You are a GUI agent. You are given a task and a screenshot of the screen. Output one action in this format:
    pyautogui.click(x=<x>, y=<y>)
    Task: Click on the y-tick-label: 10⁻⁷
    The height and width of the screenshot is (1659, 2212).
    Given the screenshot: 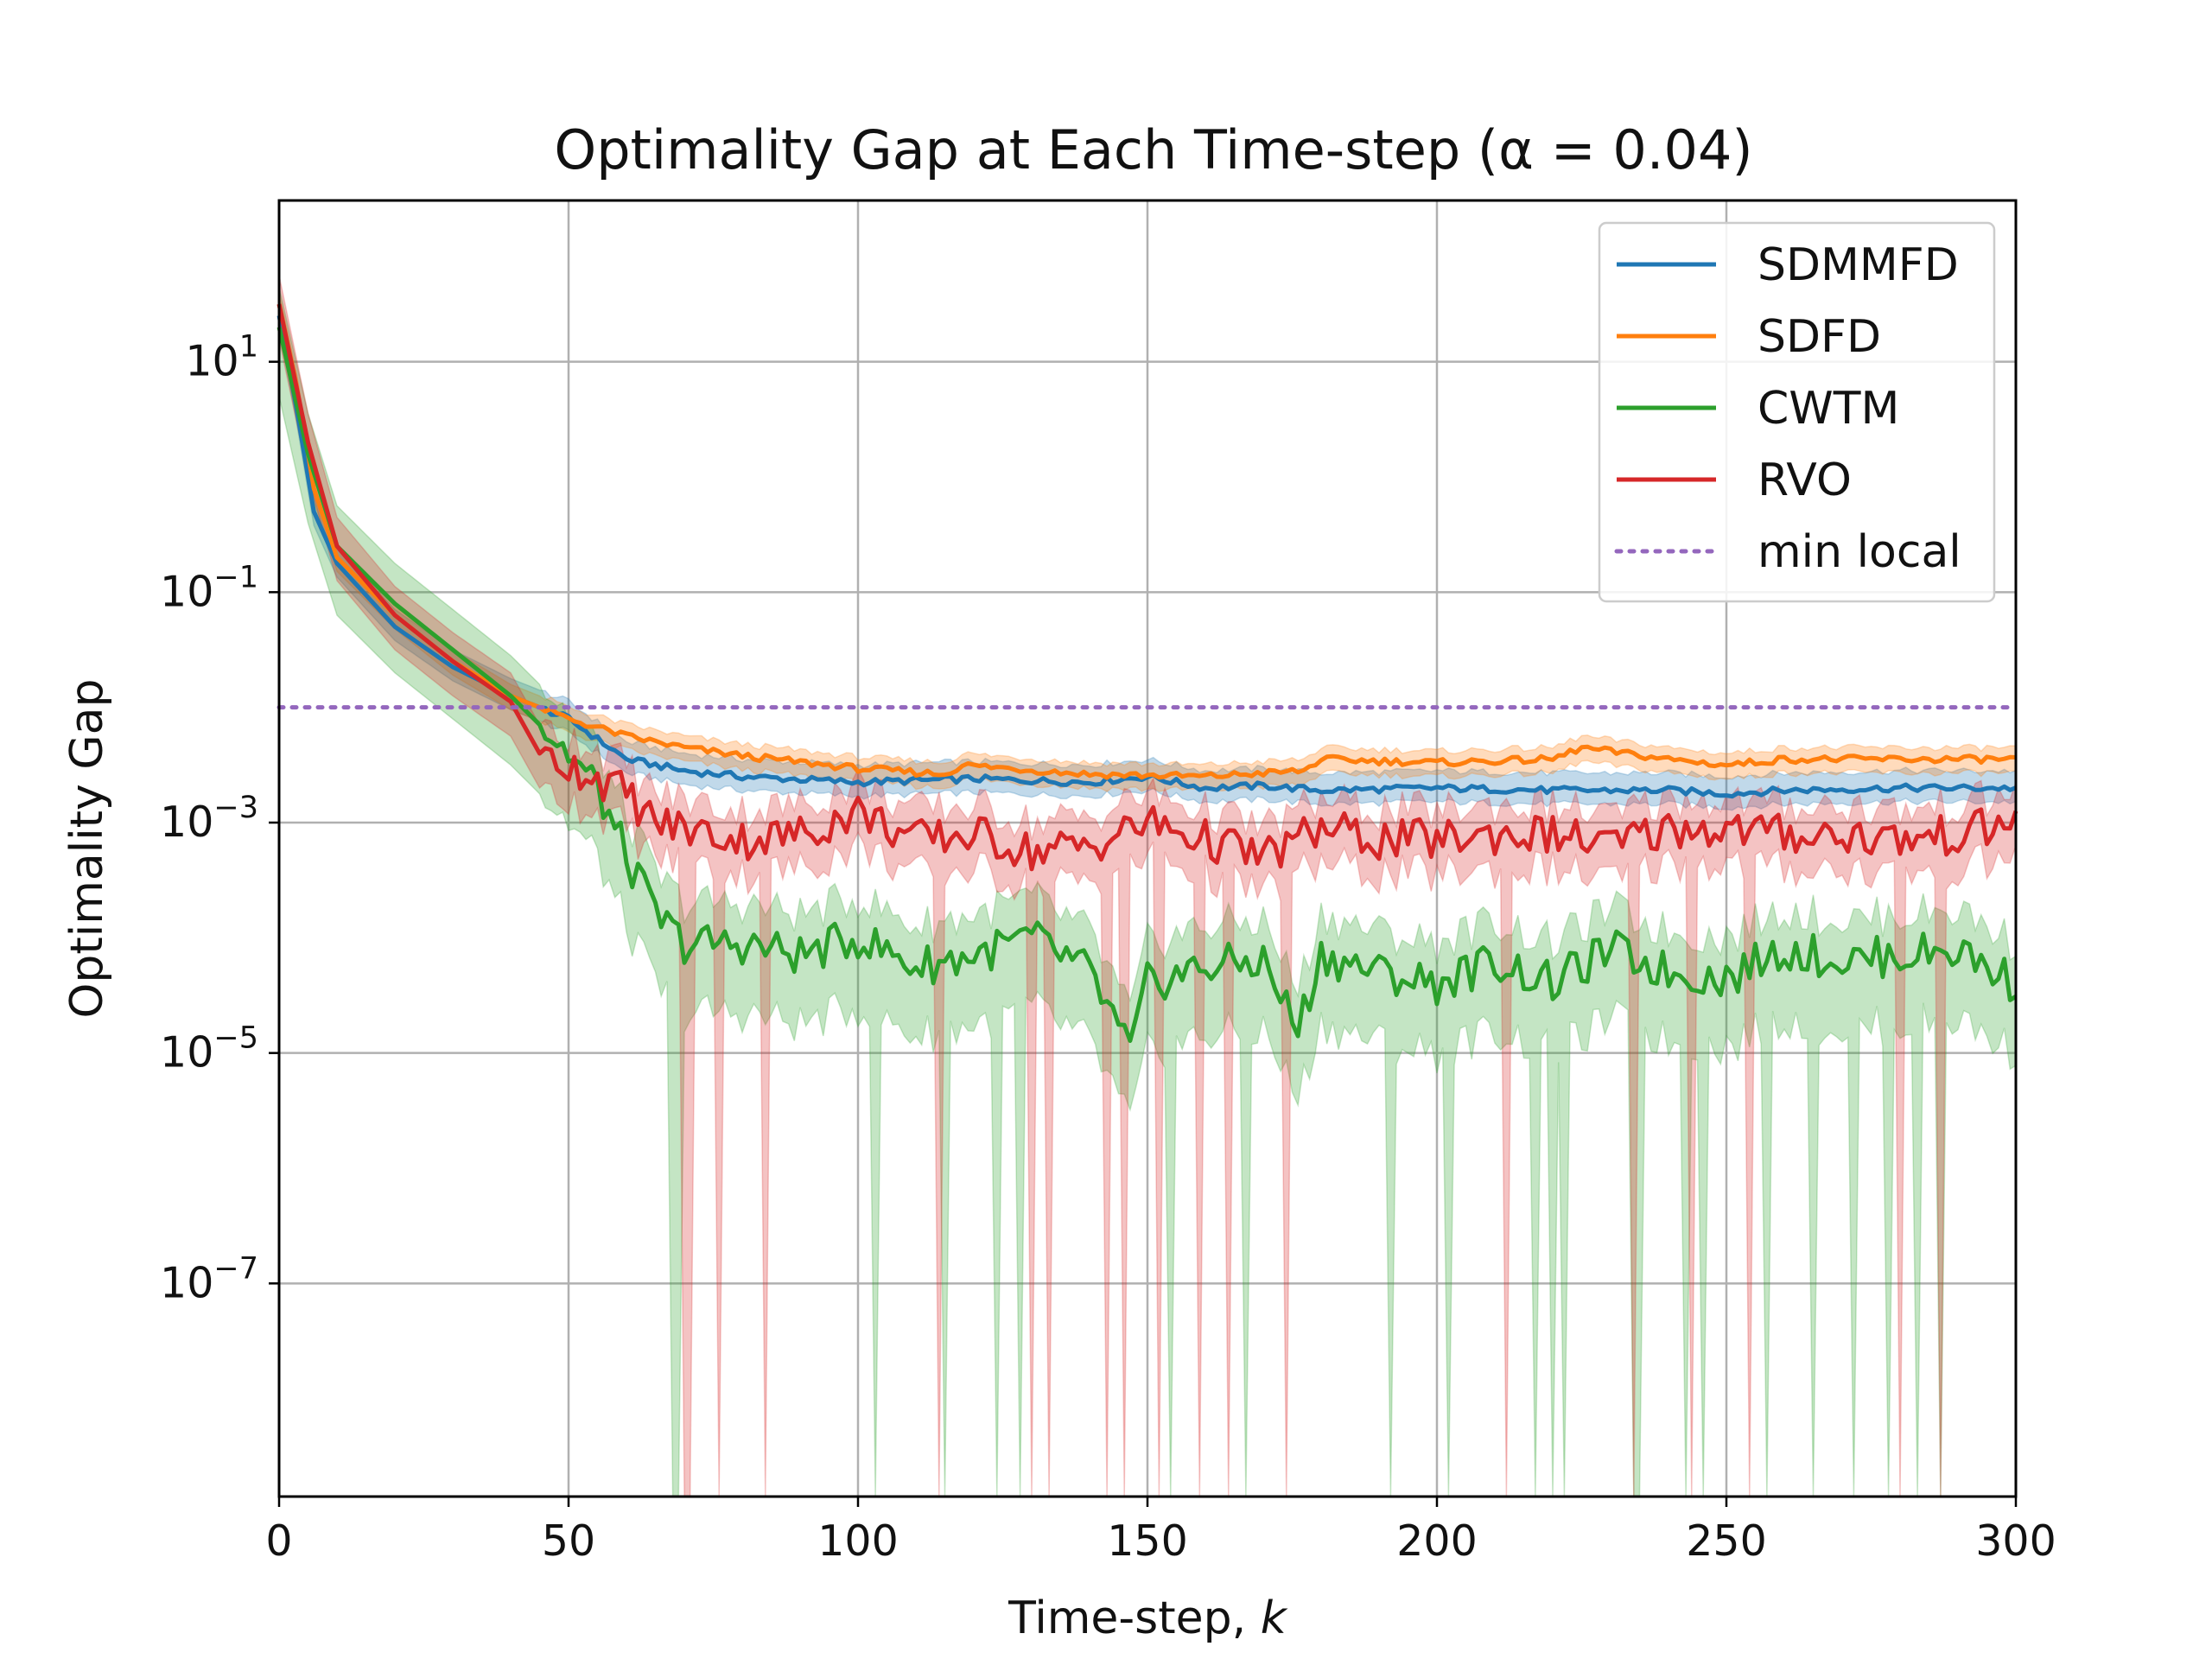 What is the action you would take?
    pyautogui.click(x=209, y=1279)
    